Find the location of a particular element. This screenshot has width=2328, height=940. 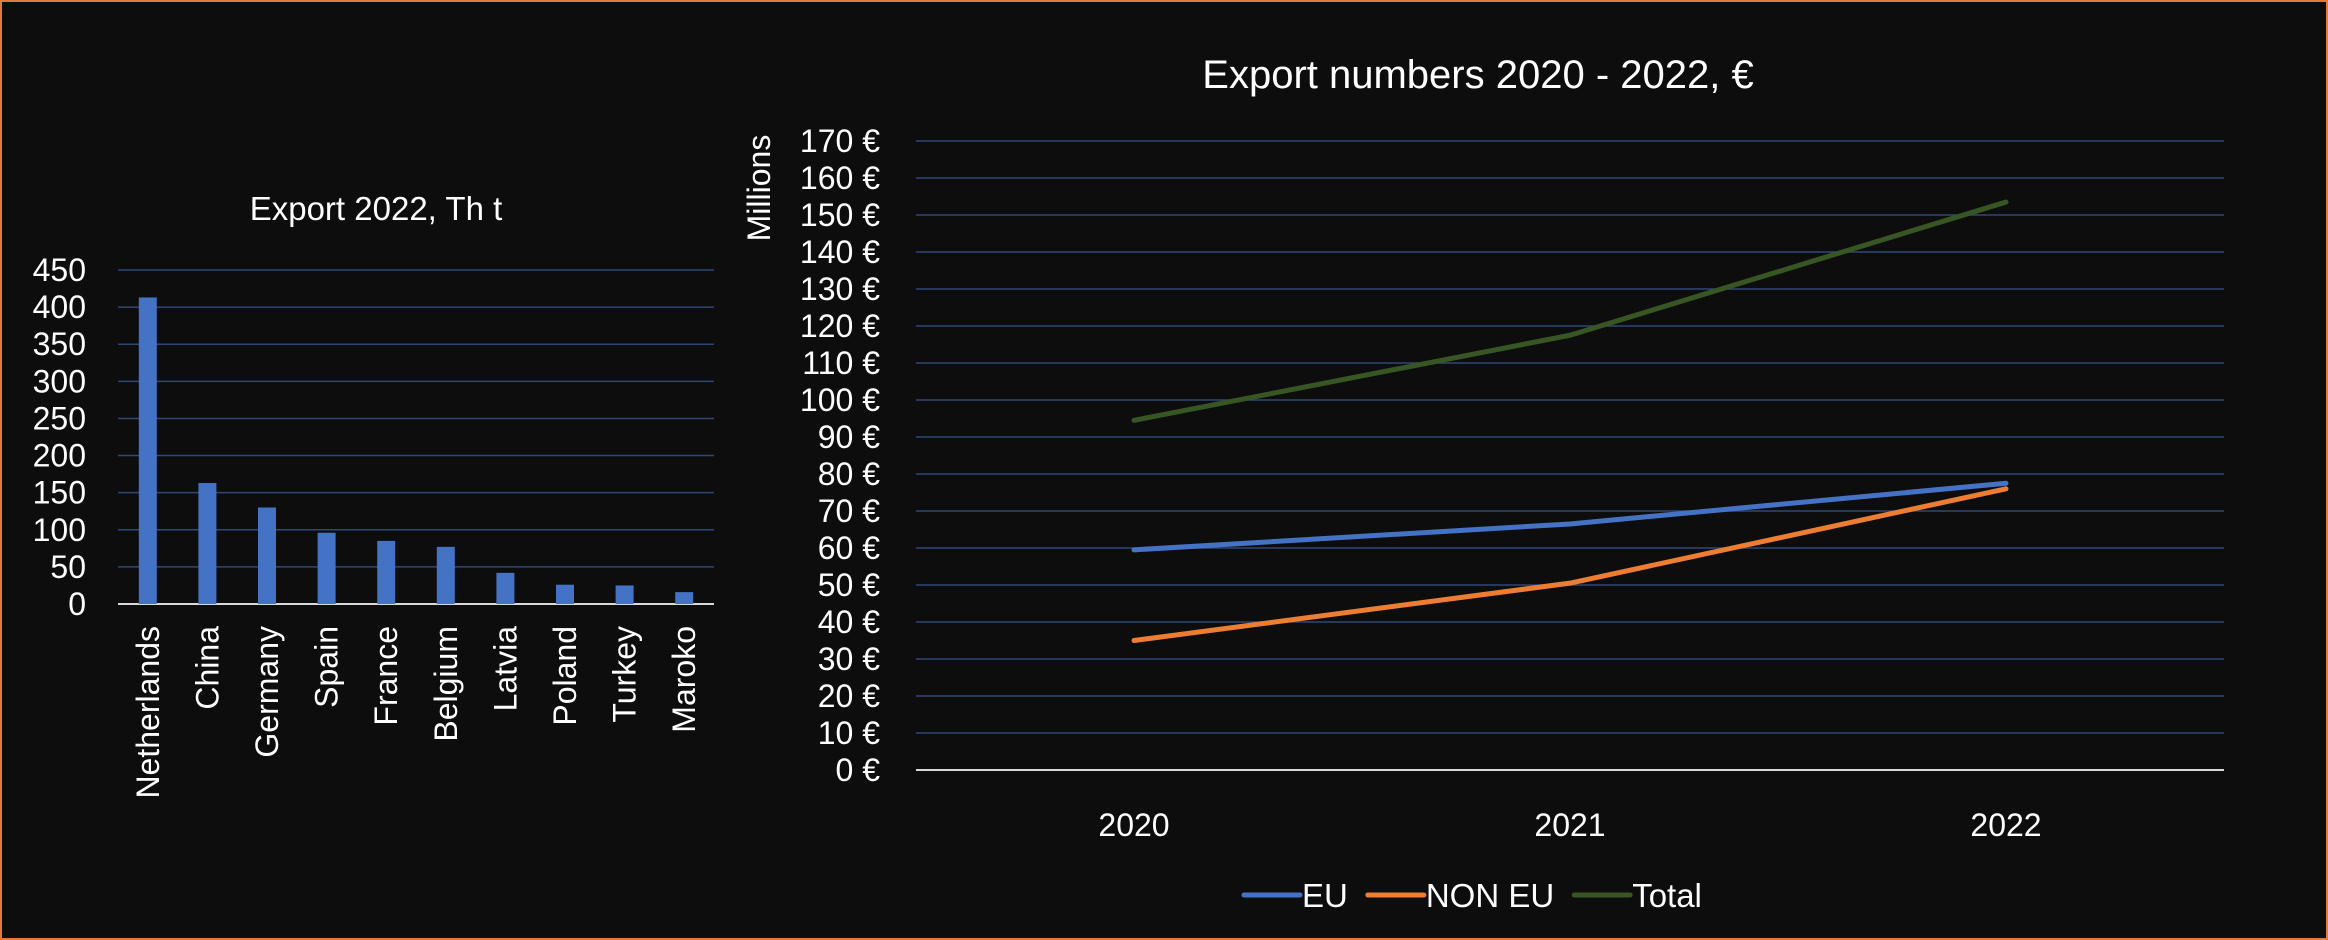

line-chart-y-axis-label: Millions is located at coordinates (759, 188).